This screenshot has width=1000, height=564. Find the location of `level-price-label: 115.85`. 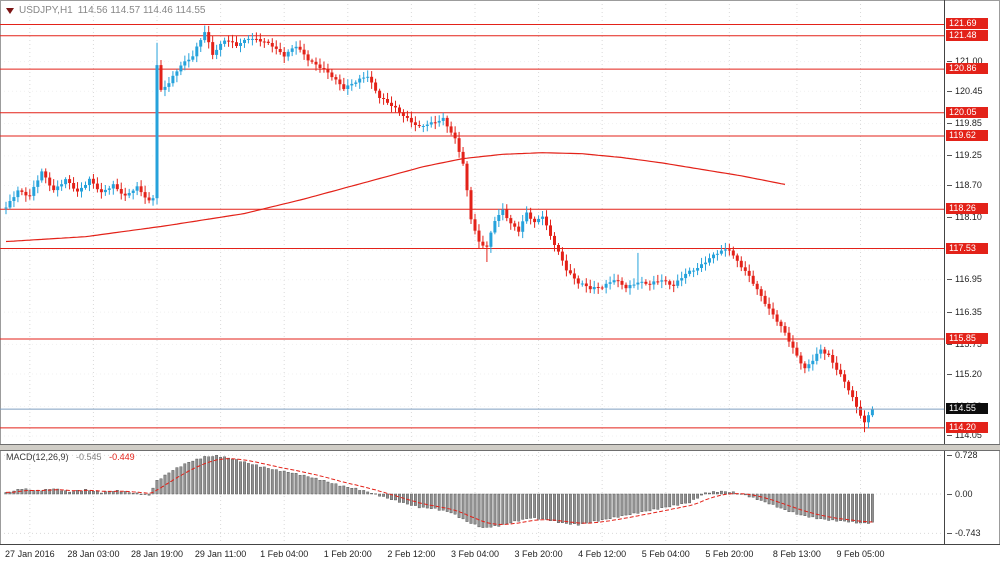

level-price-label: 115.85 is located at coordinates (967, 339).